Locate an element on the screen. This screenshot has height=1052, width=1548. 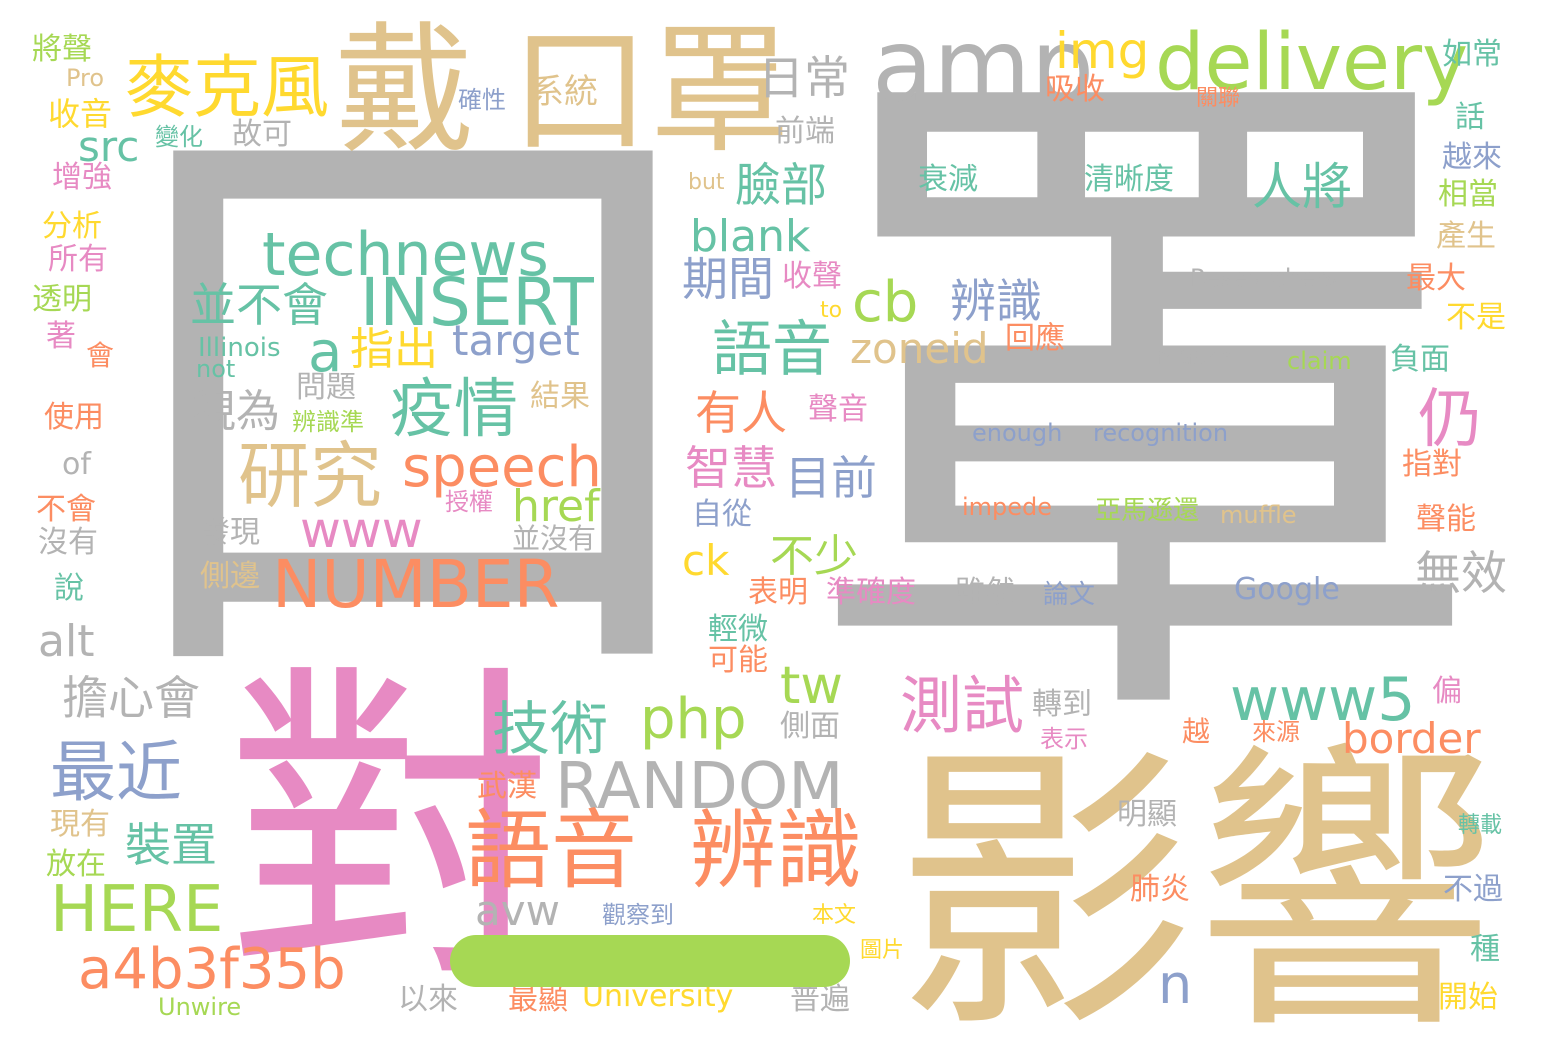
cloud-word-sound-energy: 聲能 is located at coordinates (1446, 519).